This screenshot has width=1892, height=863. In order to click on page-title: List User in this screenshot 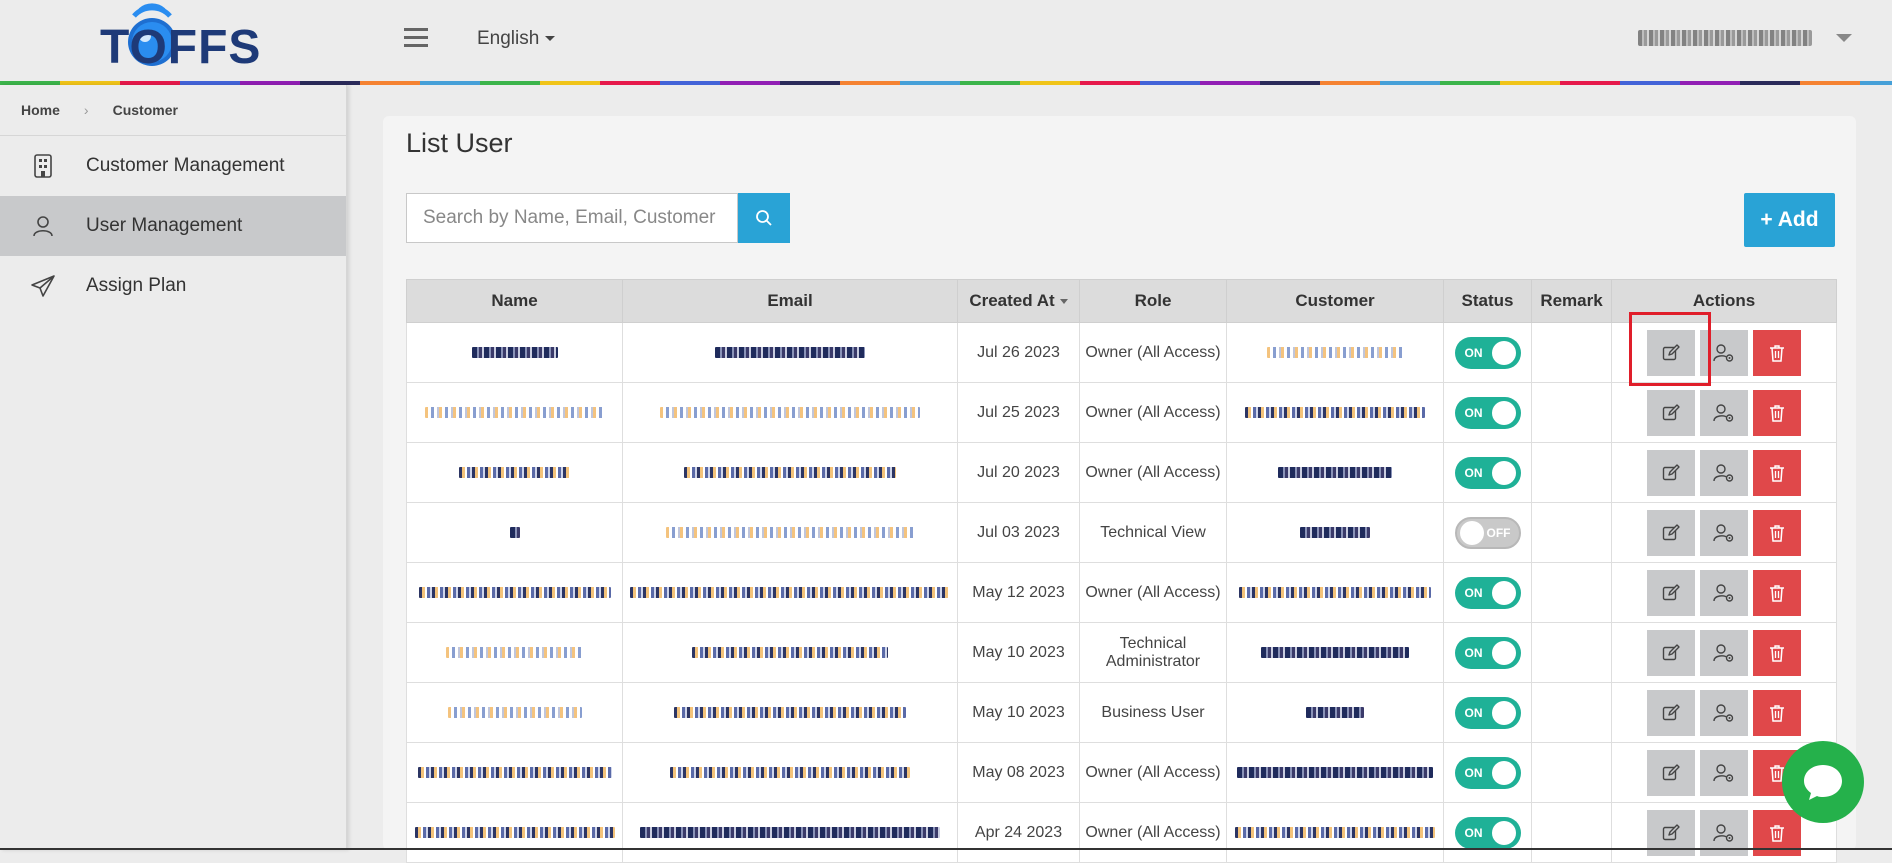, I will do `click(459, 143)`.